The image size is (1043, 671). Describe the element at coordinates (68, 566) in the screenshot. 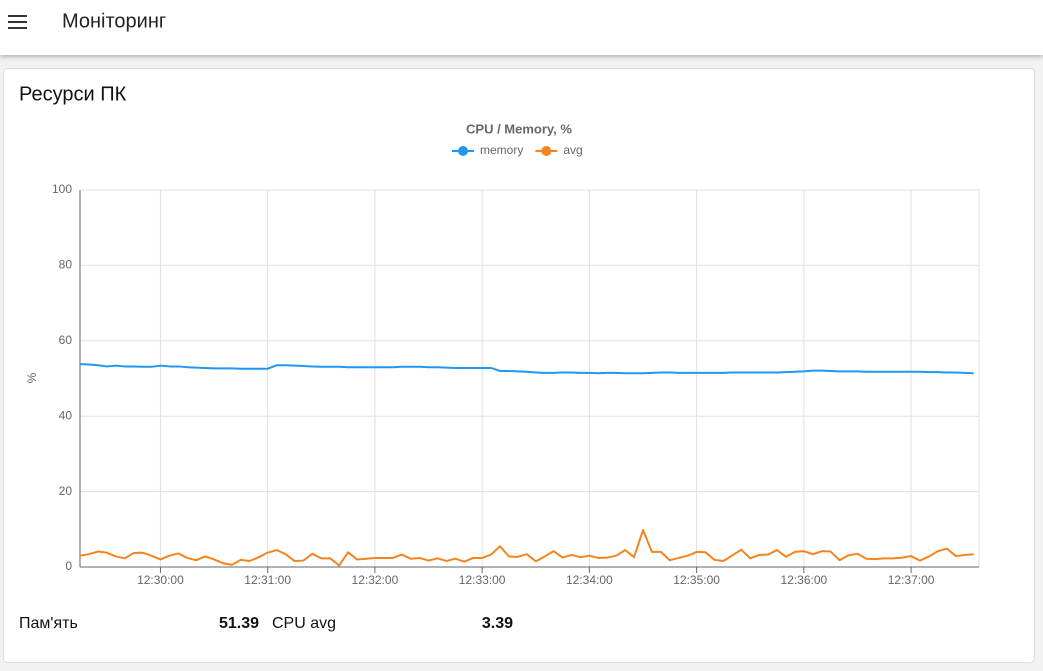

I see `y-tick-label: 0` at that location.